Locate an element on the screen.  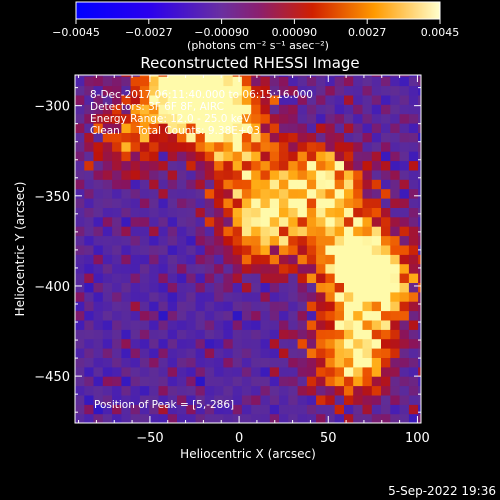
colorbar-tick-label: 0.0045 is located at coordinates (440, 32).